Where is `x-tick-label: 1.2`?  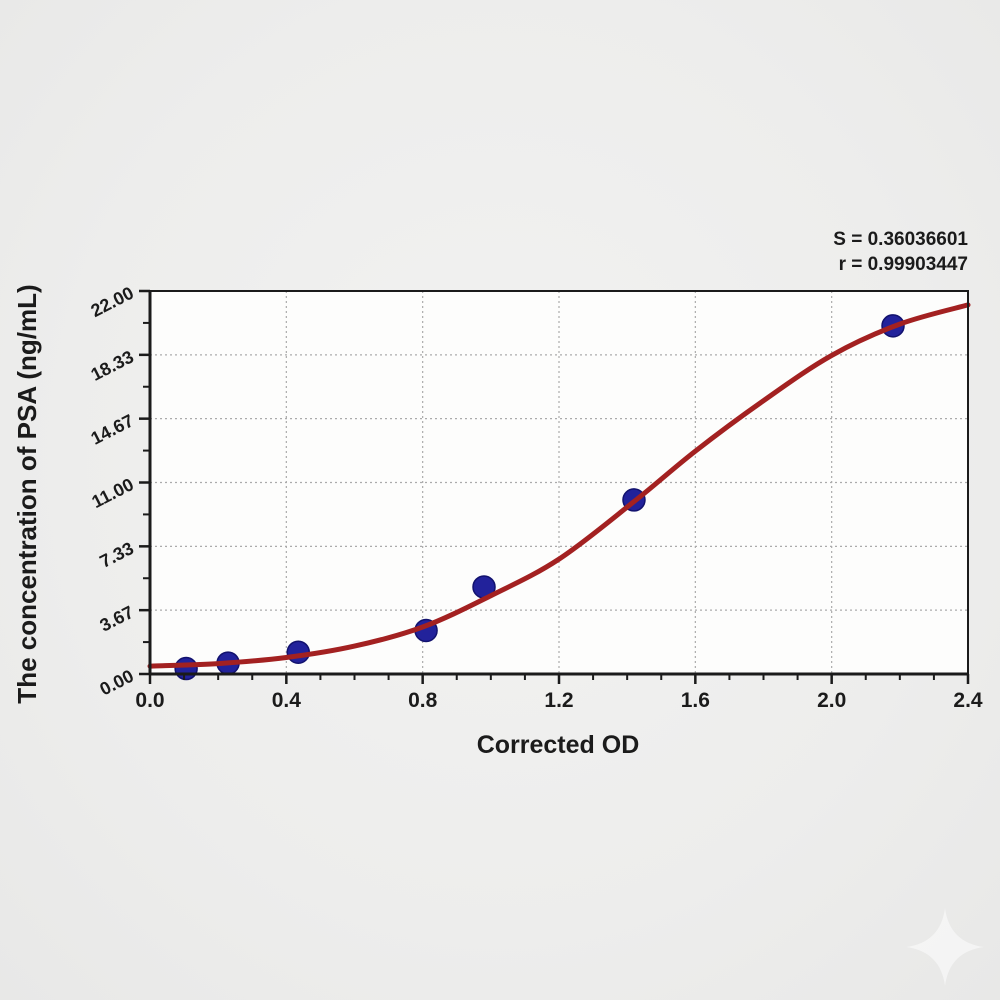
x-tick-label: 1.2 is located at coordinates (558, 700).